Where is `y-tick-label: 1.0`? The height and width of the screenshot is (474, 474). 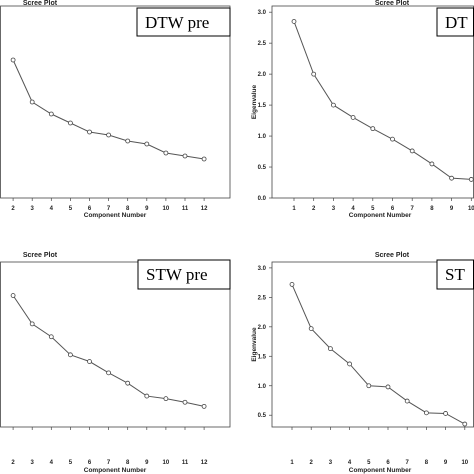
y-tick-label: 1.0 is located at coordinates (262, 137).